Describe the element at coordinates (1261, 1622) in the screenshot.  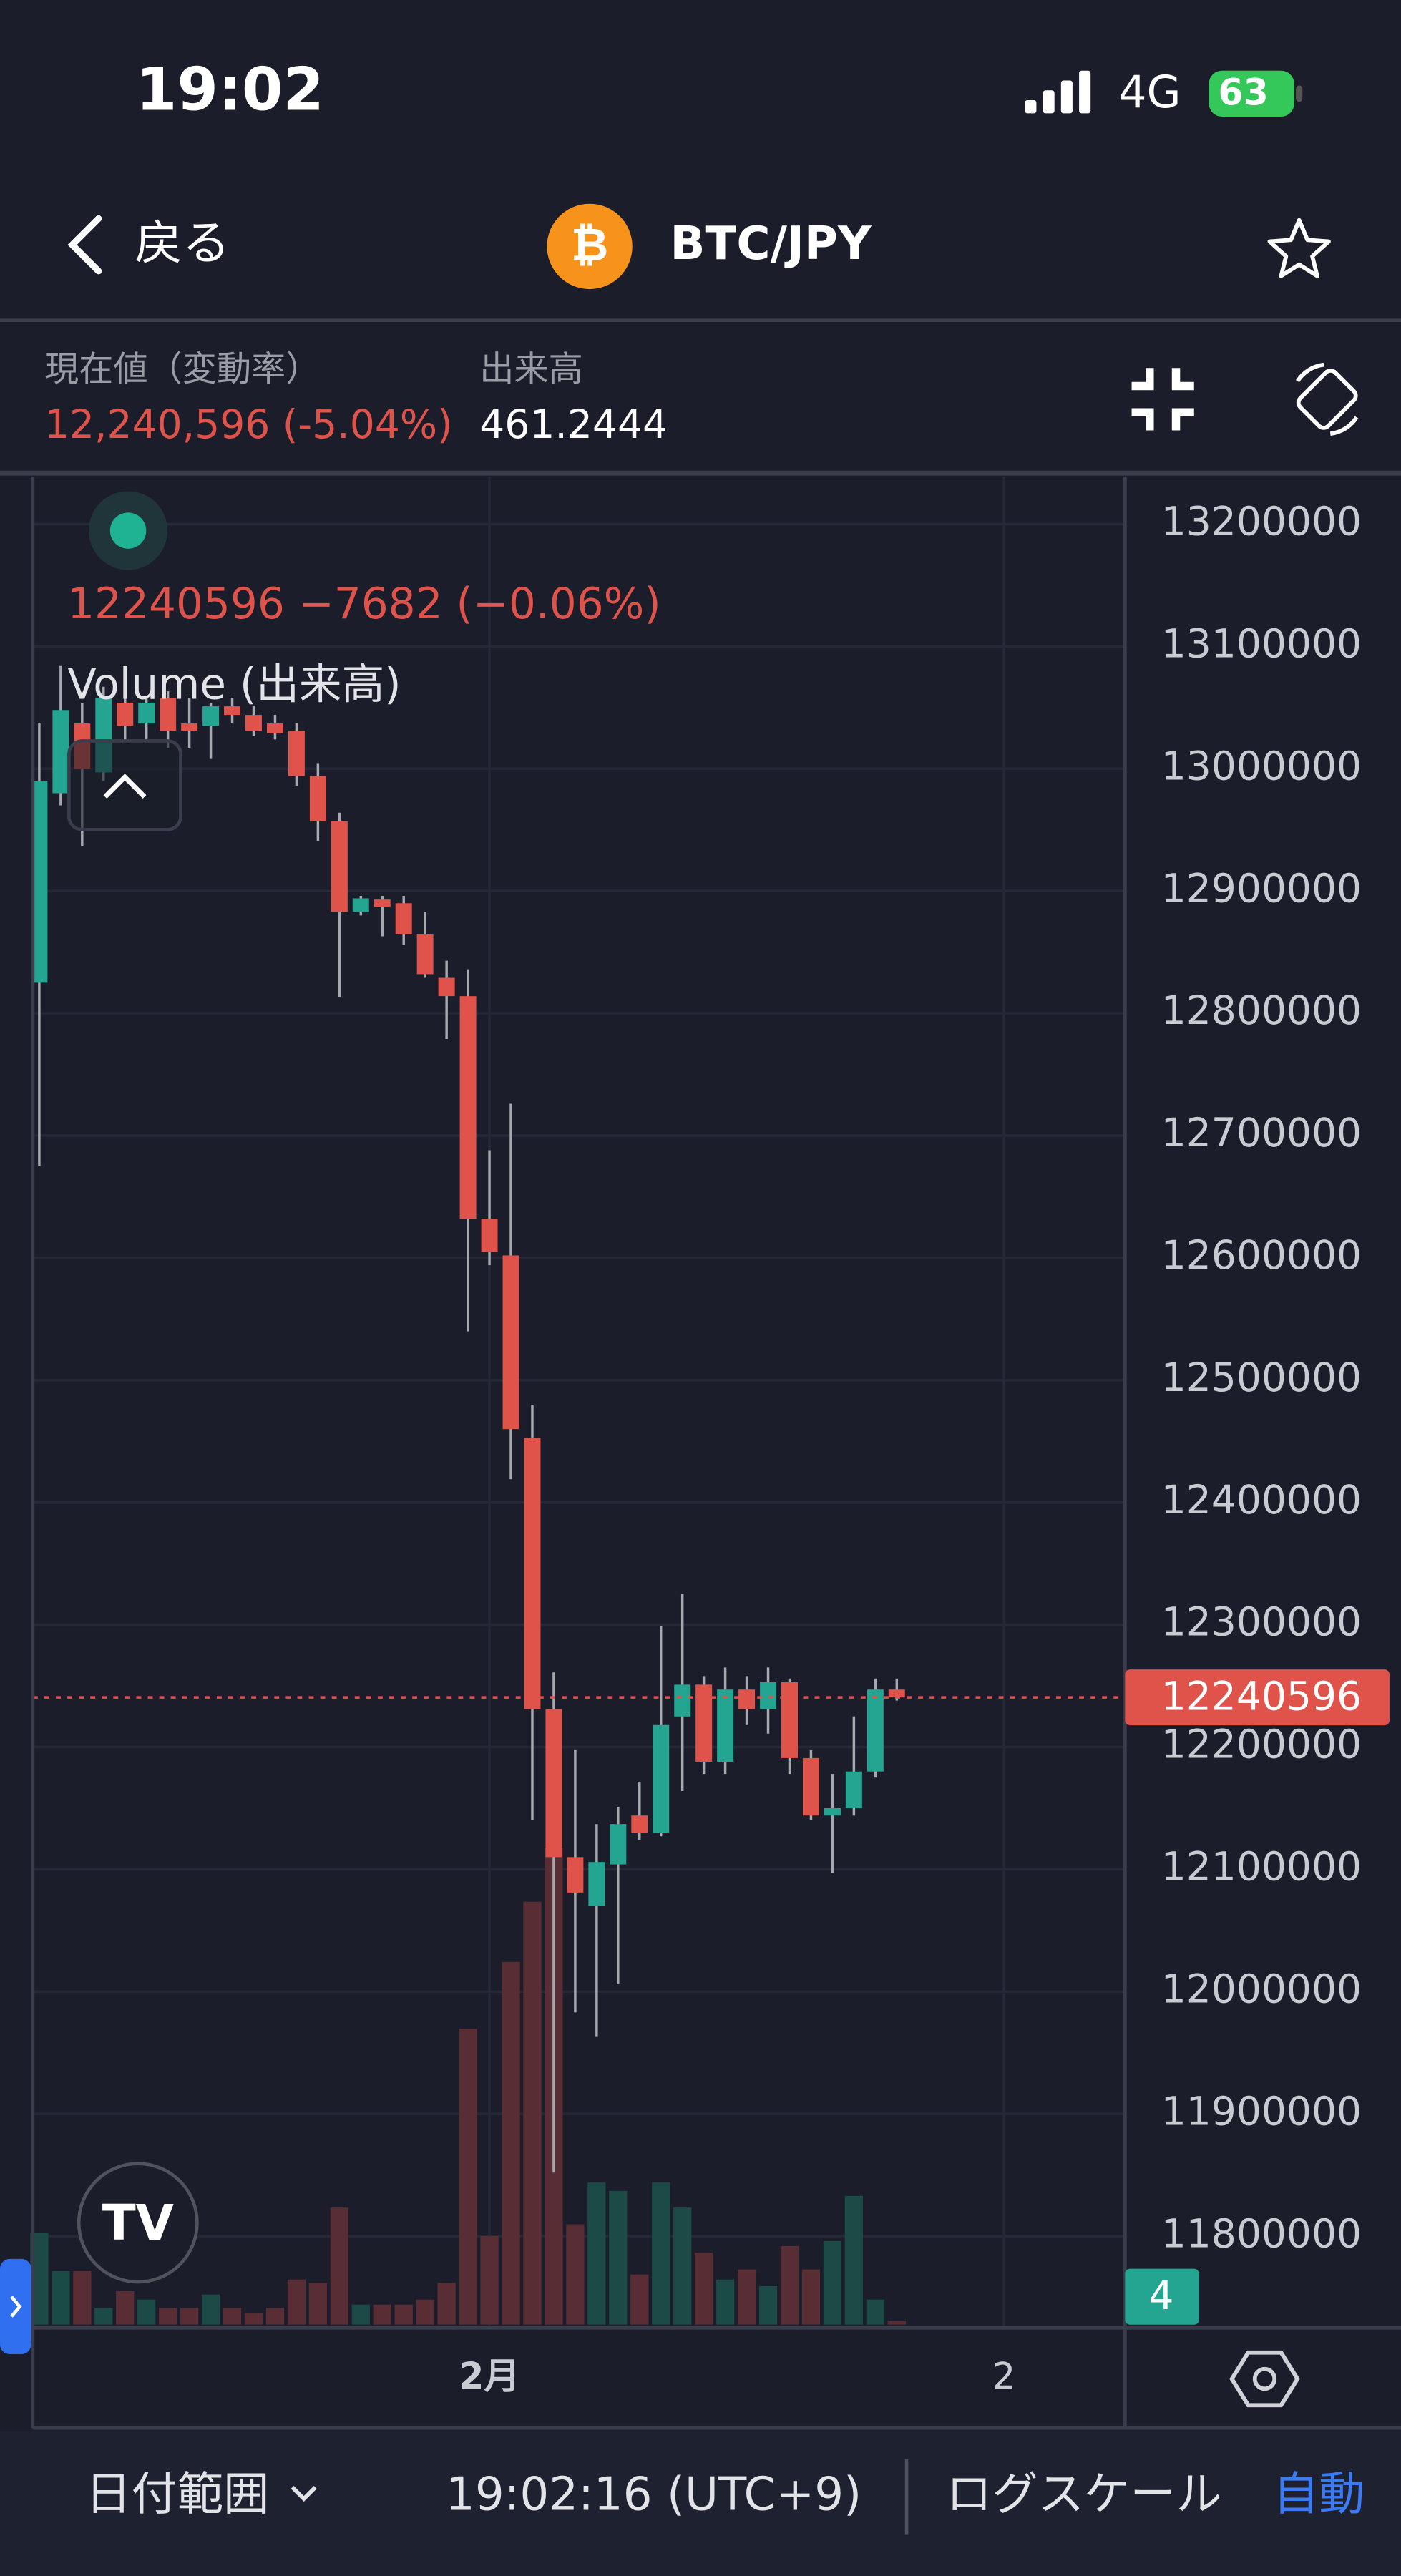
I see `y-tick-label: 12300000` at that location.